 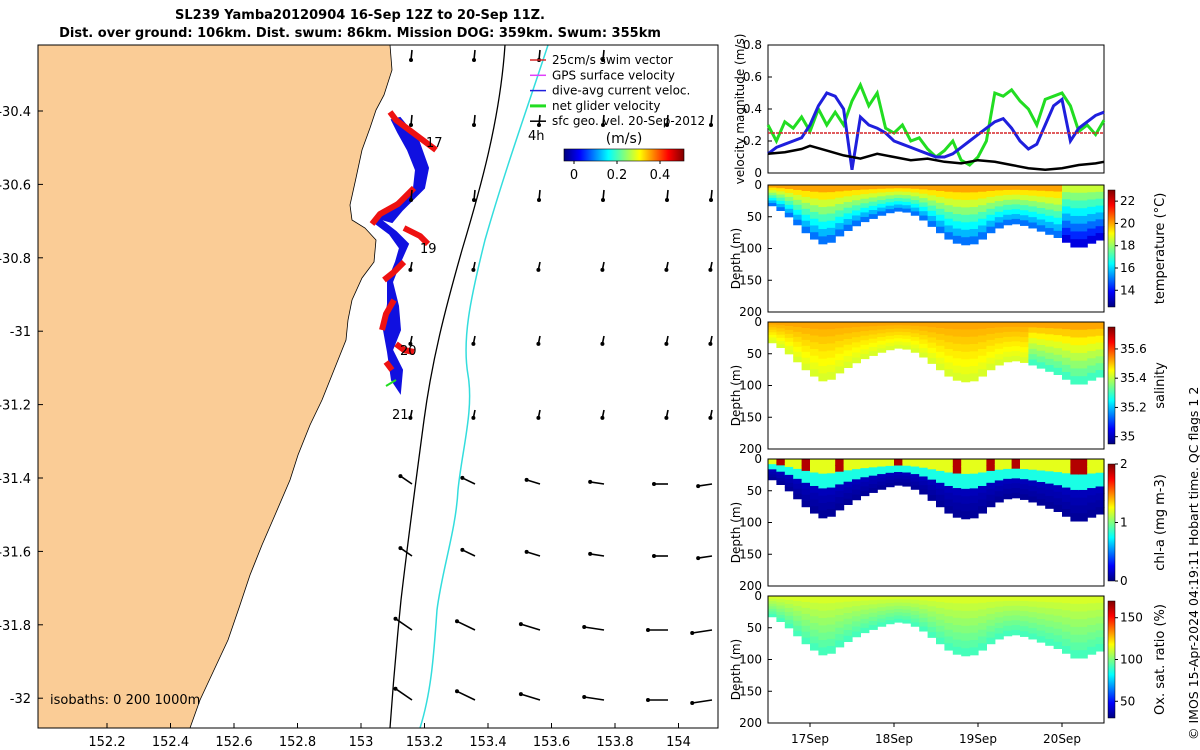 I want to click on map-lon-tick-label: 153.4, so click(x=487, y=742).